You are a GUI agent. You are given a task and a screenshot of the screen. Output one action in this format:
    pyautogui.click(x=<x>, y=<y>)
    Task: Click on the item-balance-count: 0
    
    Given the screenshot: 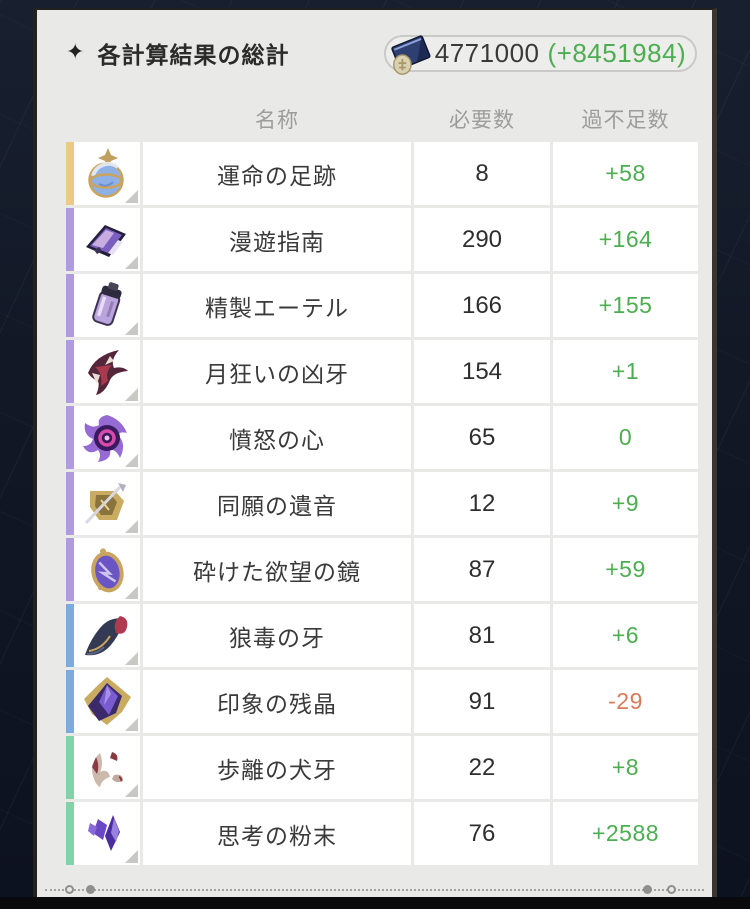 What is the action you would take?
    pyautogui.click(x=625, y=437)
    